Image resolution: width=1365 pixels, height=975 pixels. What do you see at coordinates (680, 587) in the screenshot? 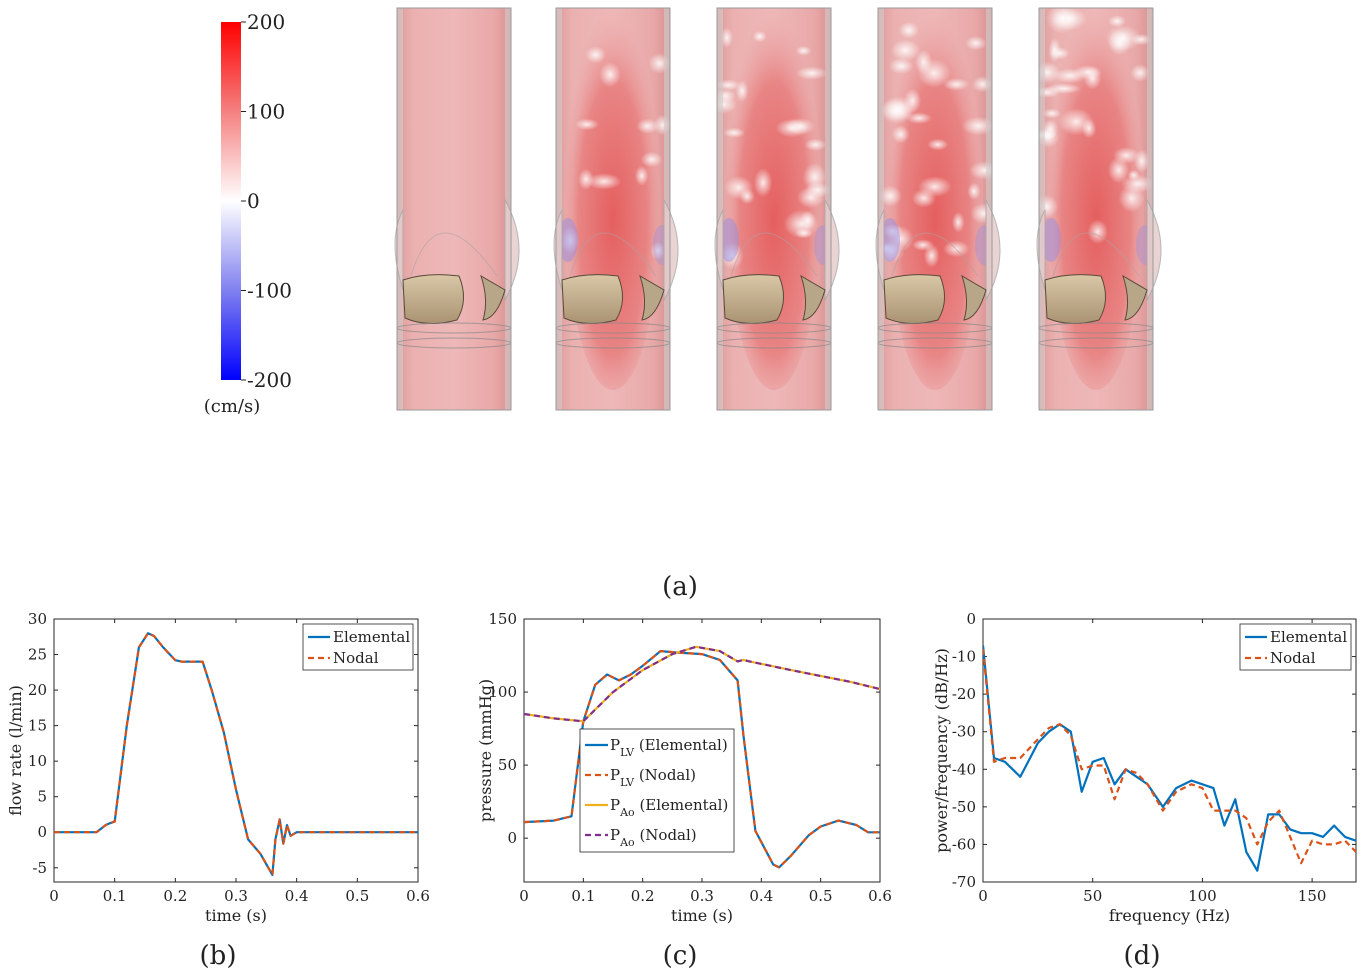
I see `caption-a: (a)` at bounding box center [680, 587].